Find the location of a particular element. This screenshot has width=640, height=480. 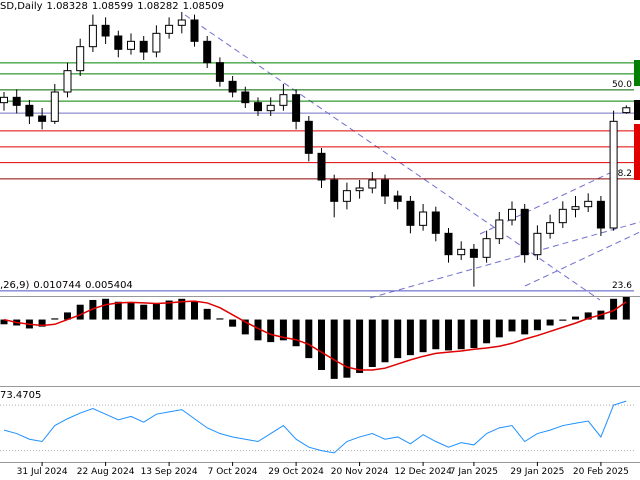

level-label: 23.6 is located at coordinates (622, 286).